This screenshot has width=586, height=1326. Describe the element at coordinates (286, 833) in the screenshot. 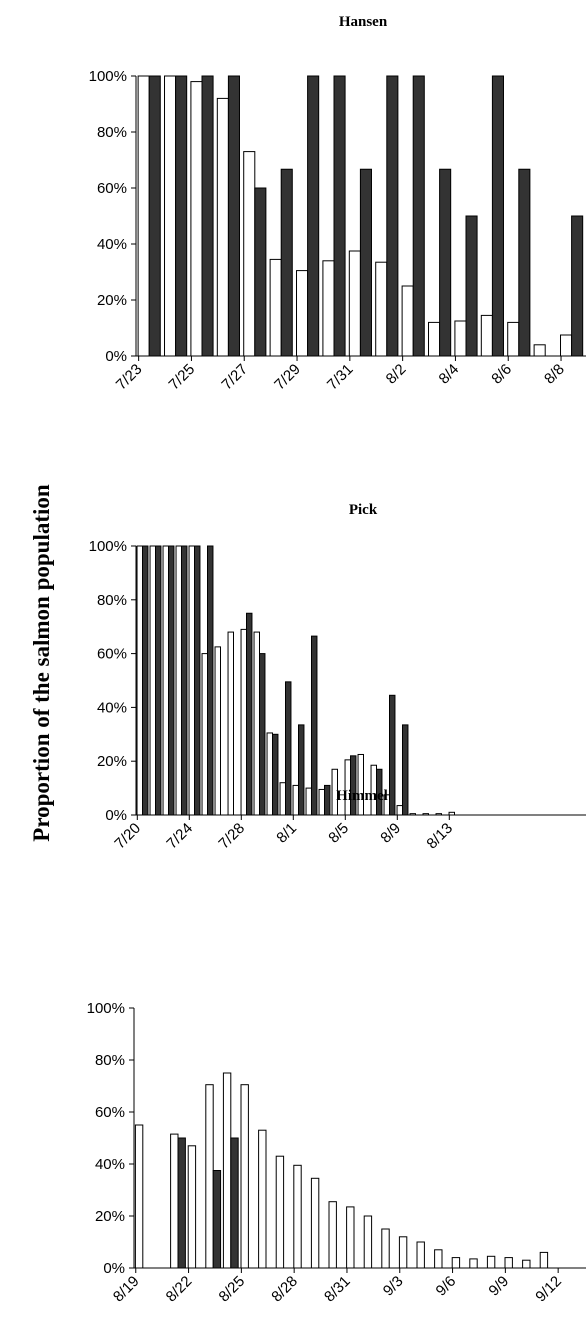

I see `x-tick-label: 8/1` at that location.